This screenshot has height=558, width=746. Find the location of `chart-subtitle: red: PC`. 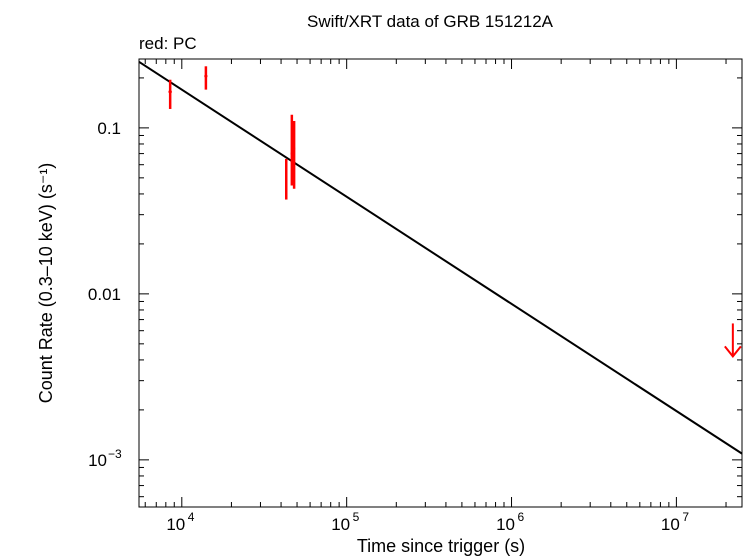

chart-subtitle: red: PC is located at coordinates (168, 43).